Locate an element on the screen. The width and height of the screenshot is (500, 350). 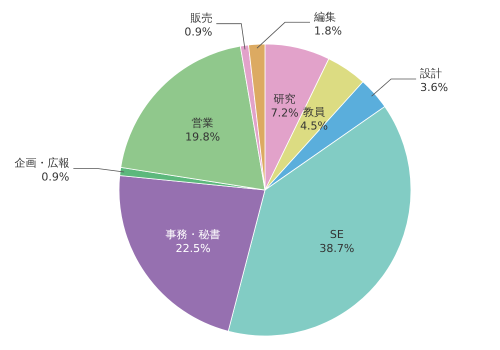
data-label: 3.6% is located at coordinates (434, 87).